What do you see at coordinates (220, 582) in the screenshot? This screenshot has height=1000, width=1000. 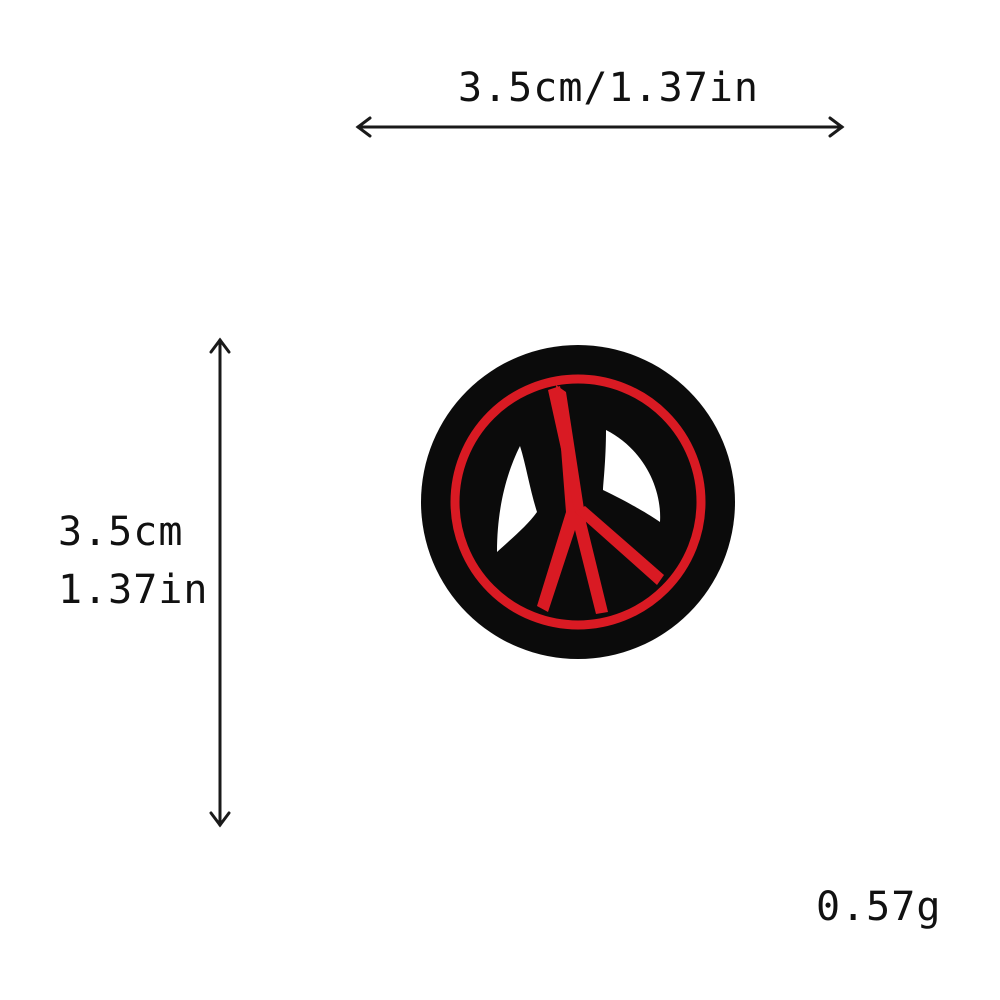 I see `height-arrow` at bounding box center [220, 582].